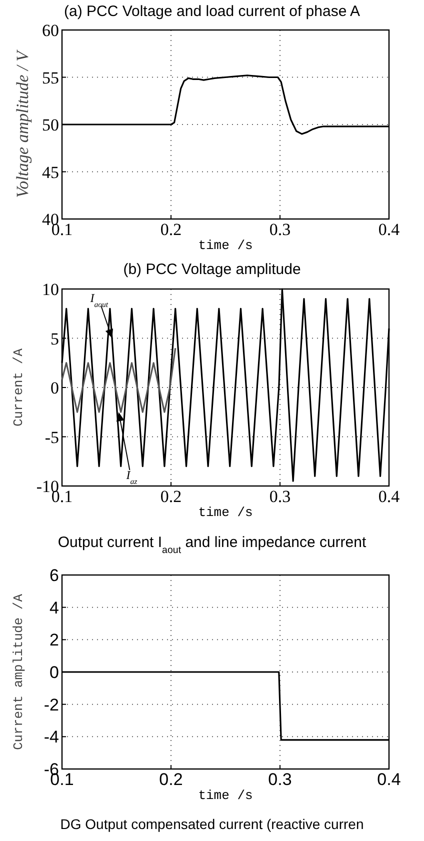  Describe the element at coordinates (54, 575) in the screenshot. I see `y-tick-label: 6` at that location.